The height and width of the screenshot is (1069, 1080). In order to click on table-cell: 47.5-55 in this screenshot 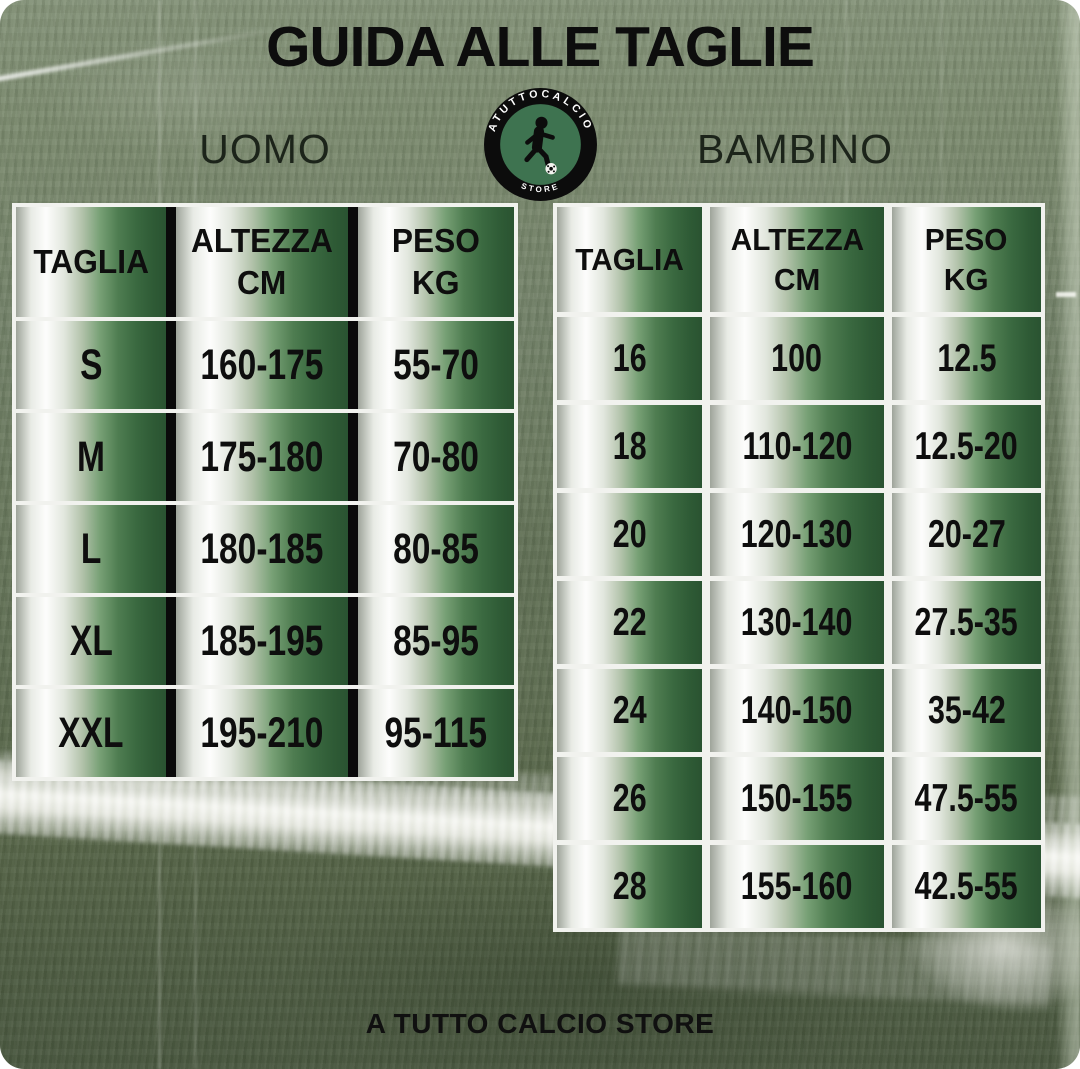, I will do `click(966, 798)`.